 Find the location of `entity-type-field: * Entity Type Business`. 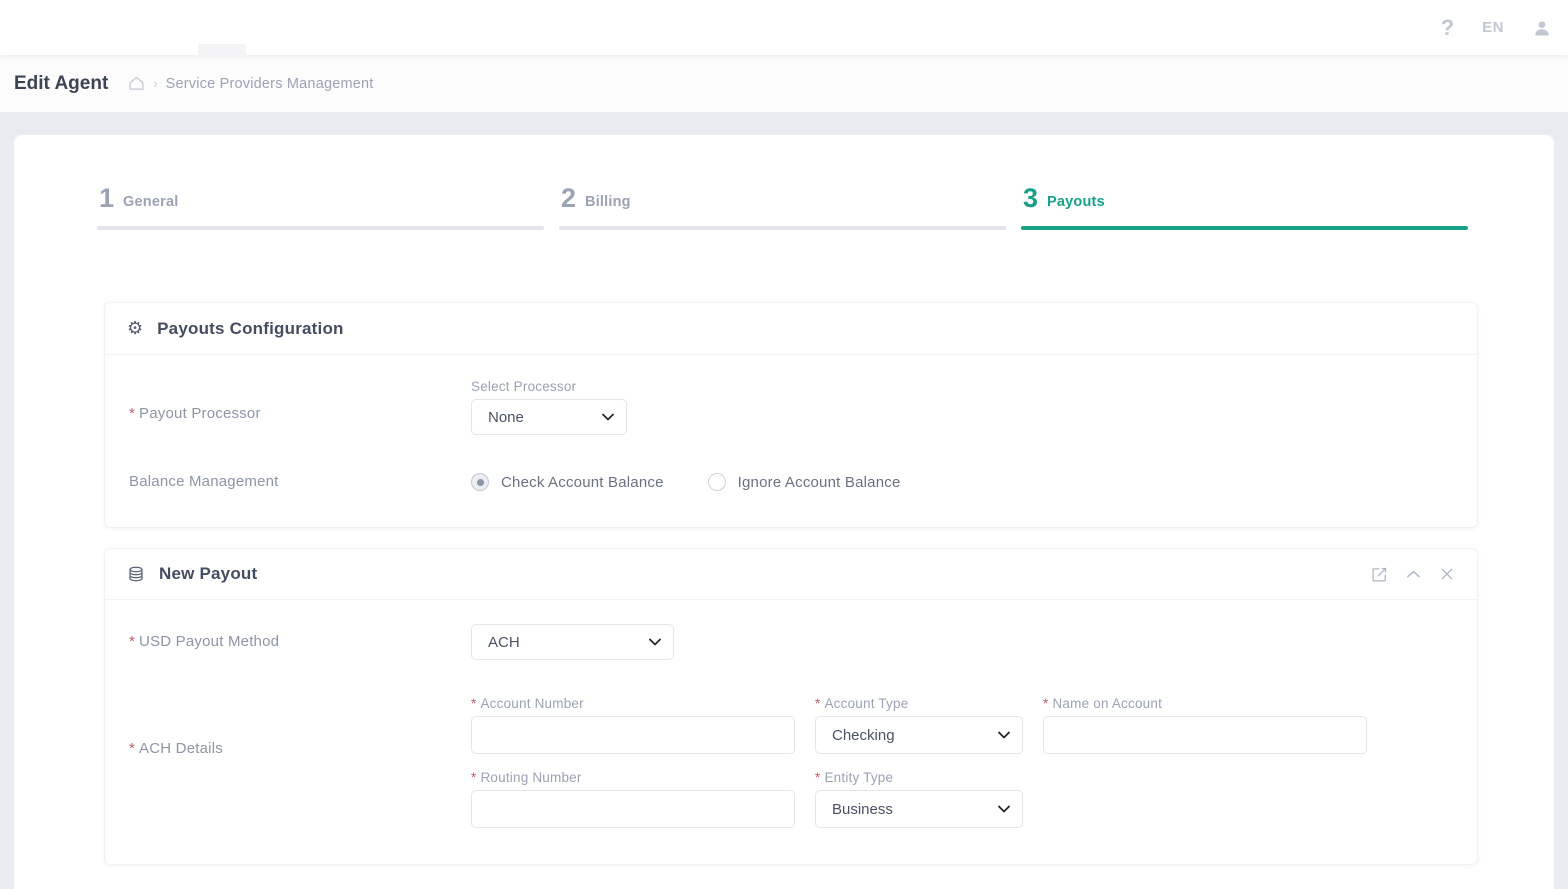

entity-type-field: * Entity Type Business is located at coordinates (919, 799).